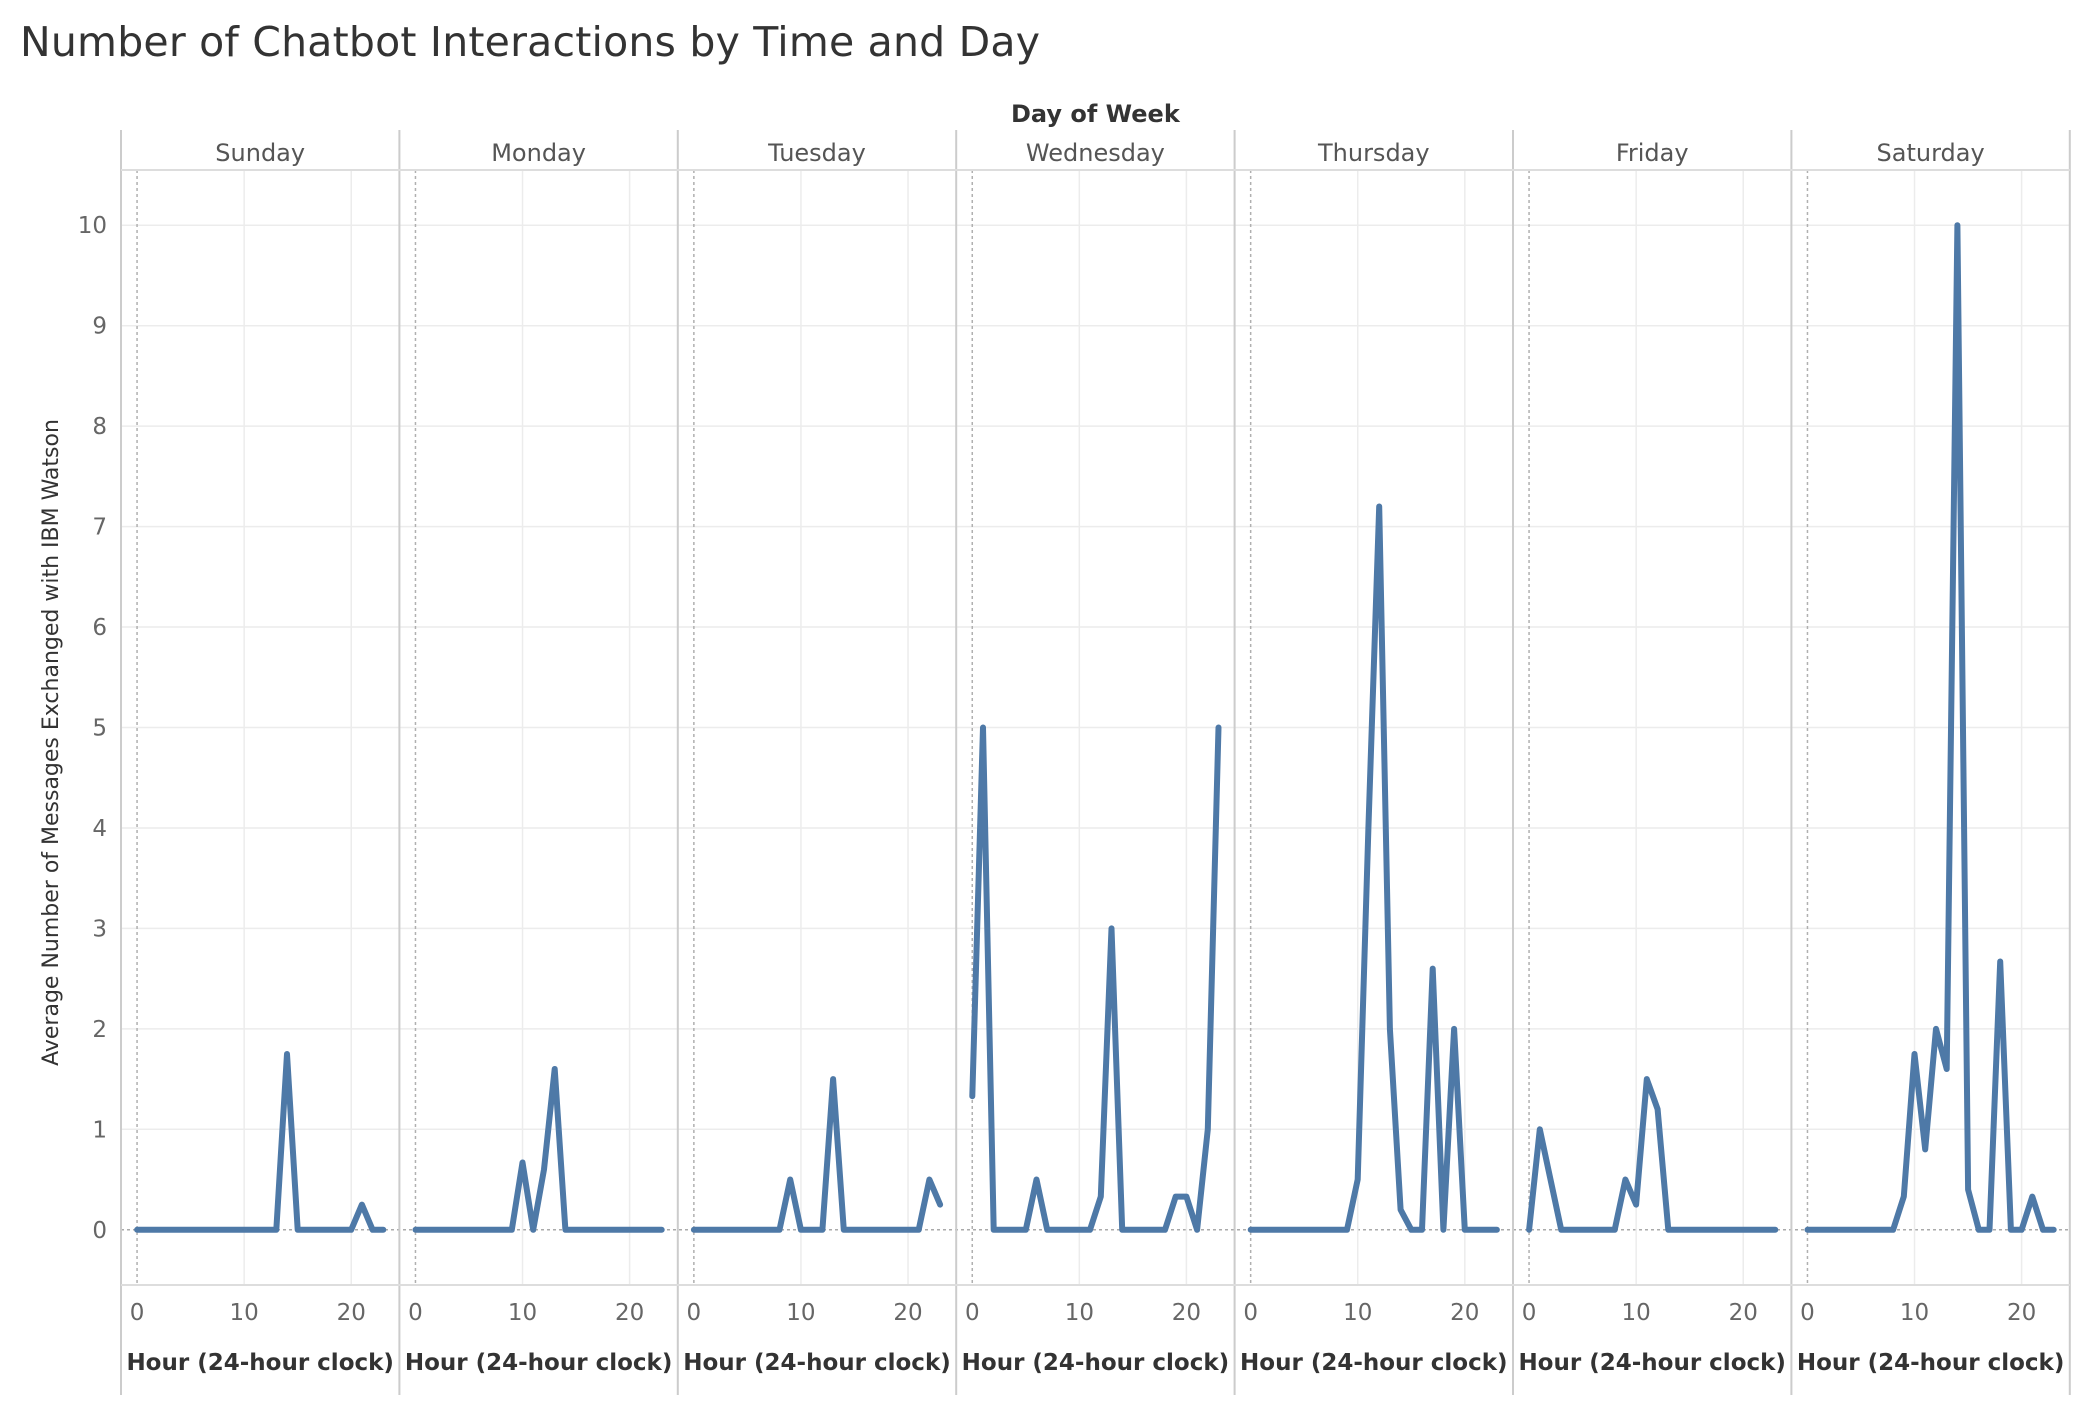 The image size is (2092, 1408). I want to click on panel-header-friday: Friday, so click(1652, 153).